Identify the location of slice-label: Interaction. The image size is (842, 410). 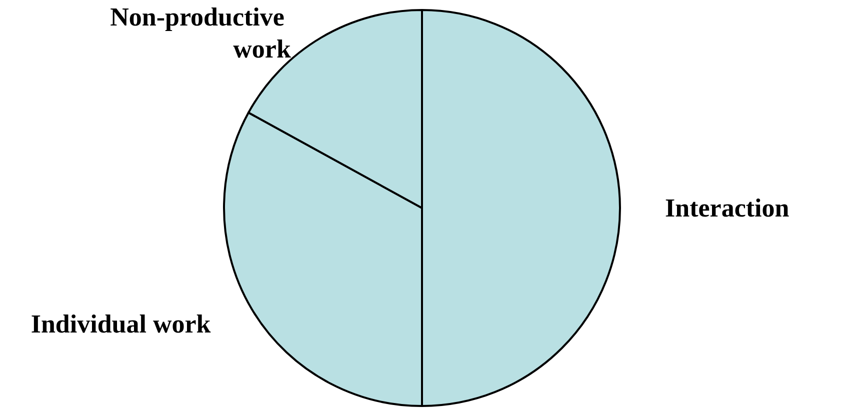
(727, 208).